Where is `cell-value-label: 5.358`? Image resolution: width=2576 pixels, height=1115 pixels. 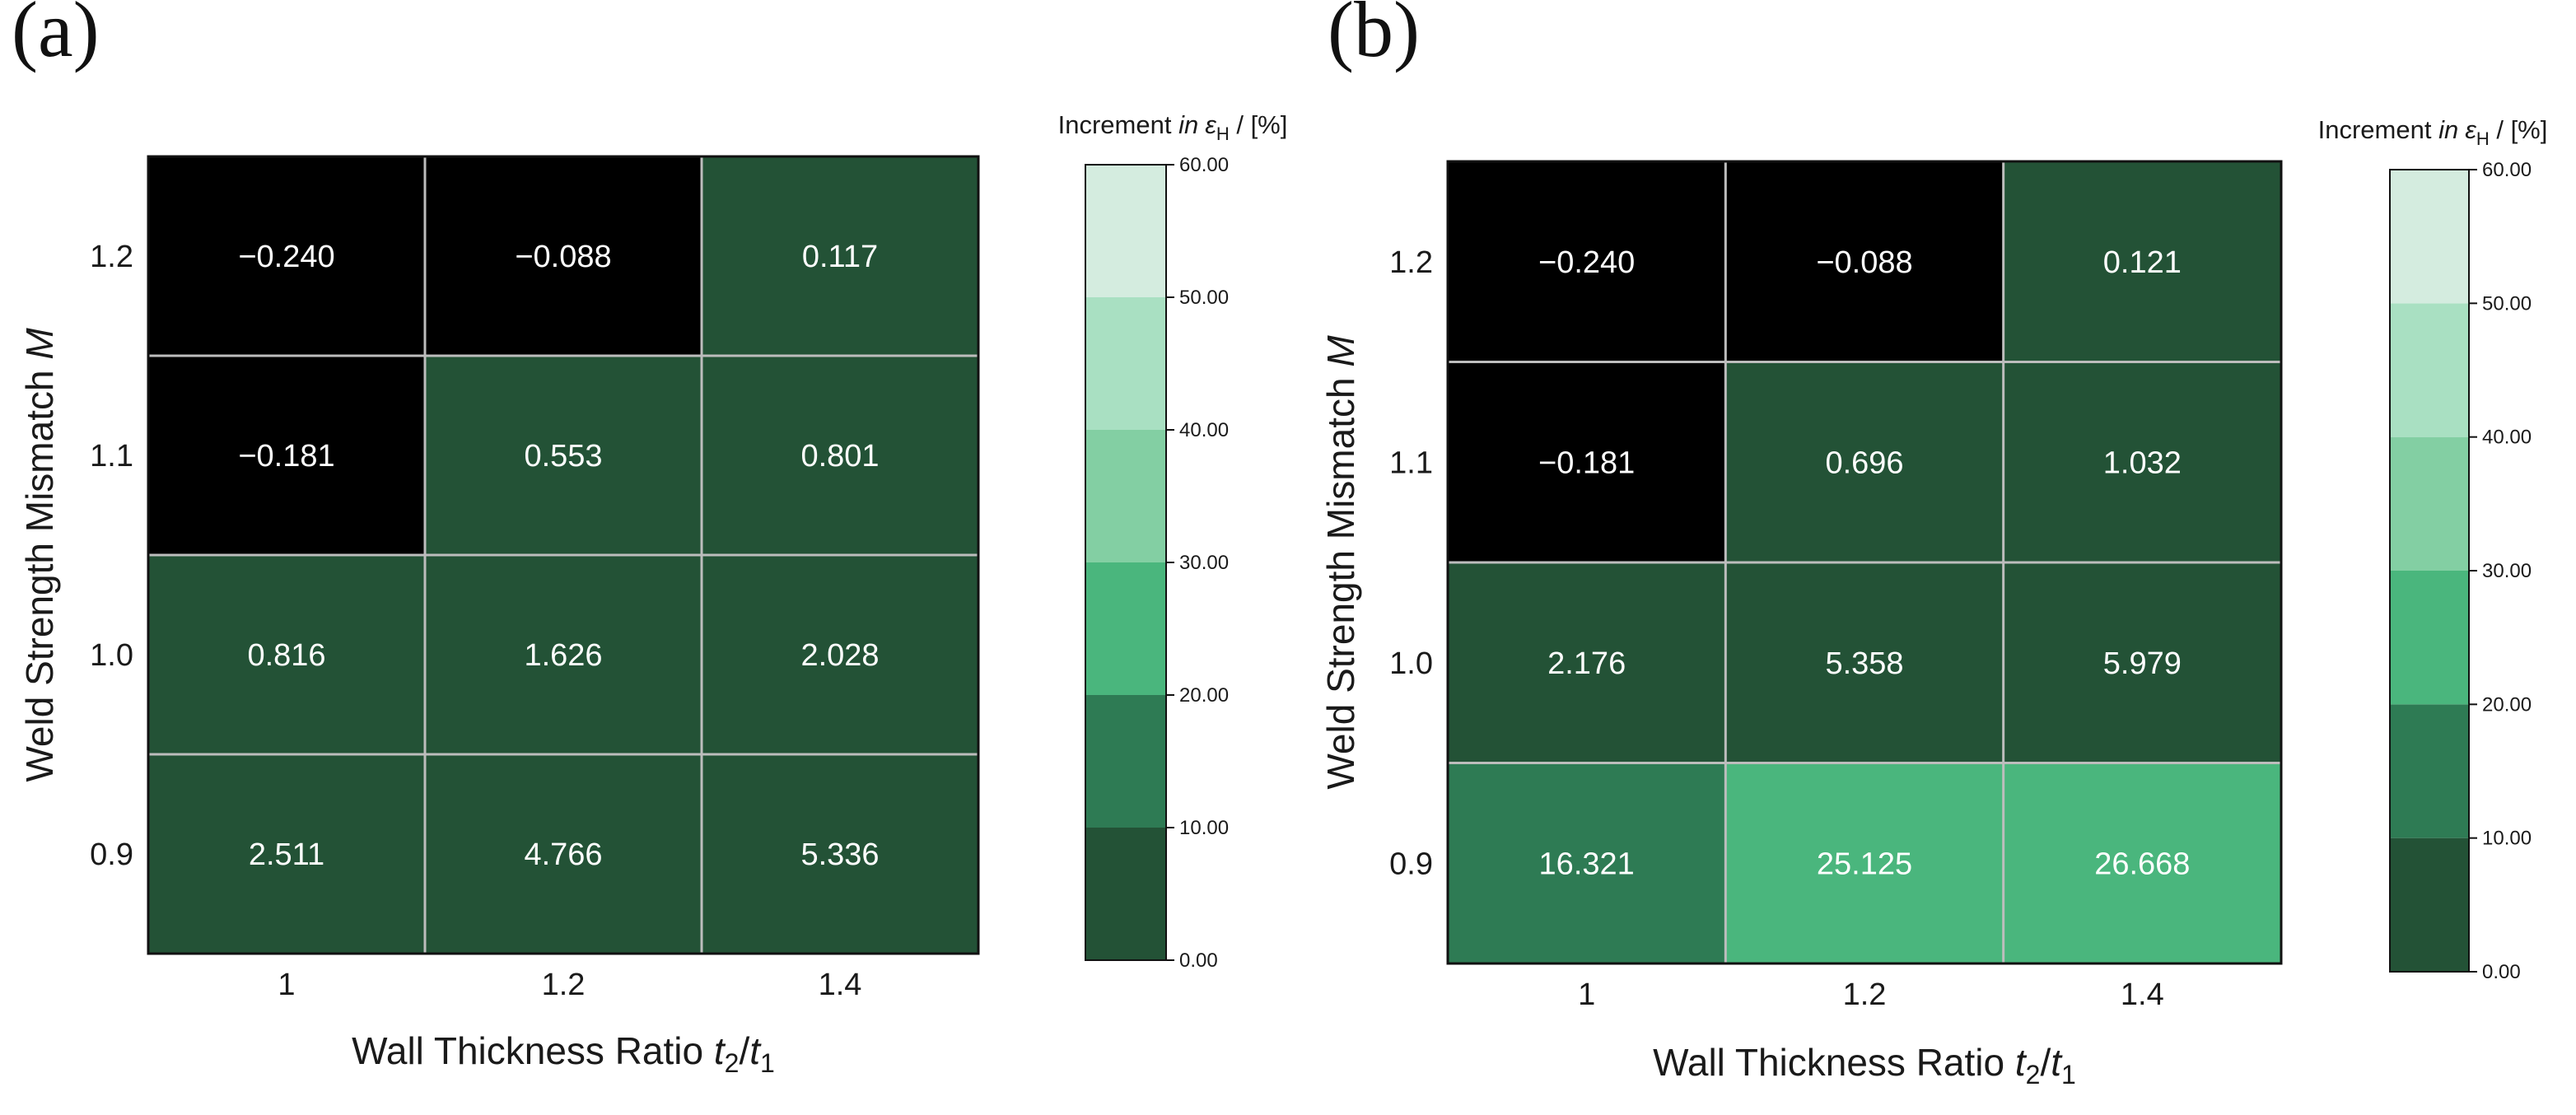 cell-value-label: 5.358 is located at coordinates (1864, 663).